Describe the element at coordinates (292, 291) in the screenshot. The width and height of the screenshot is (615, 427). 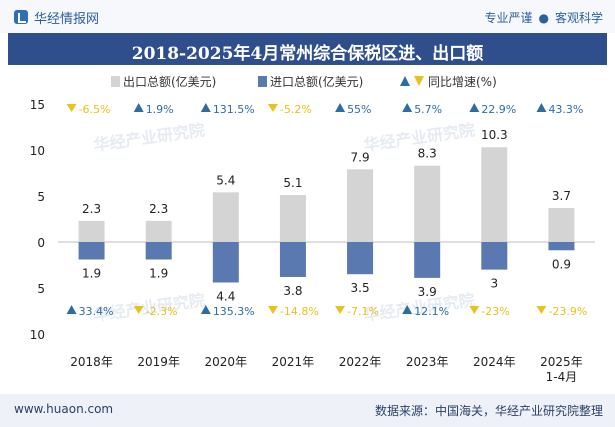
I see `import-value-label: 3.8` at that location.